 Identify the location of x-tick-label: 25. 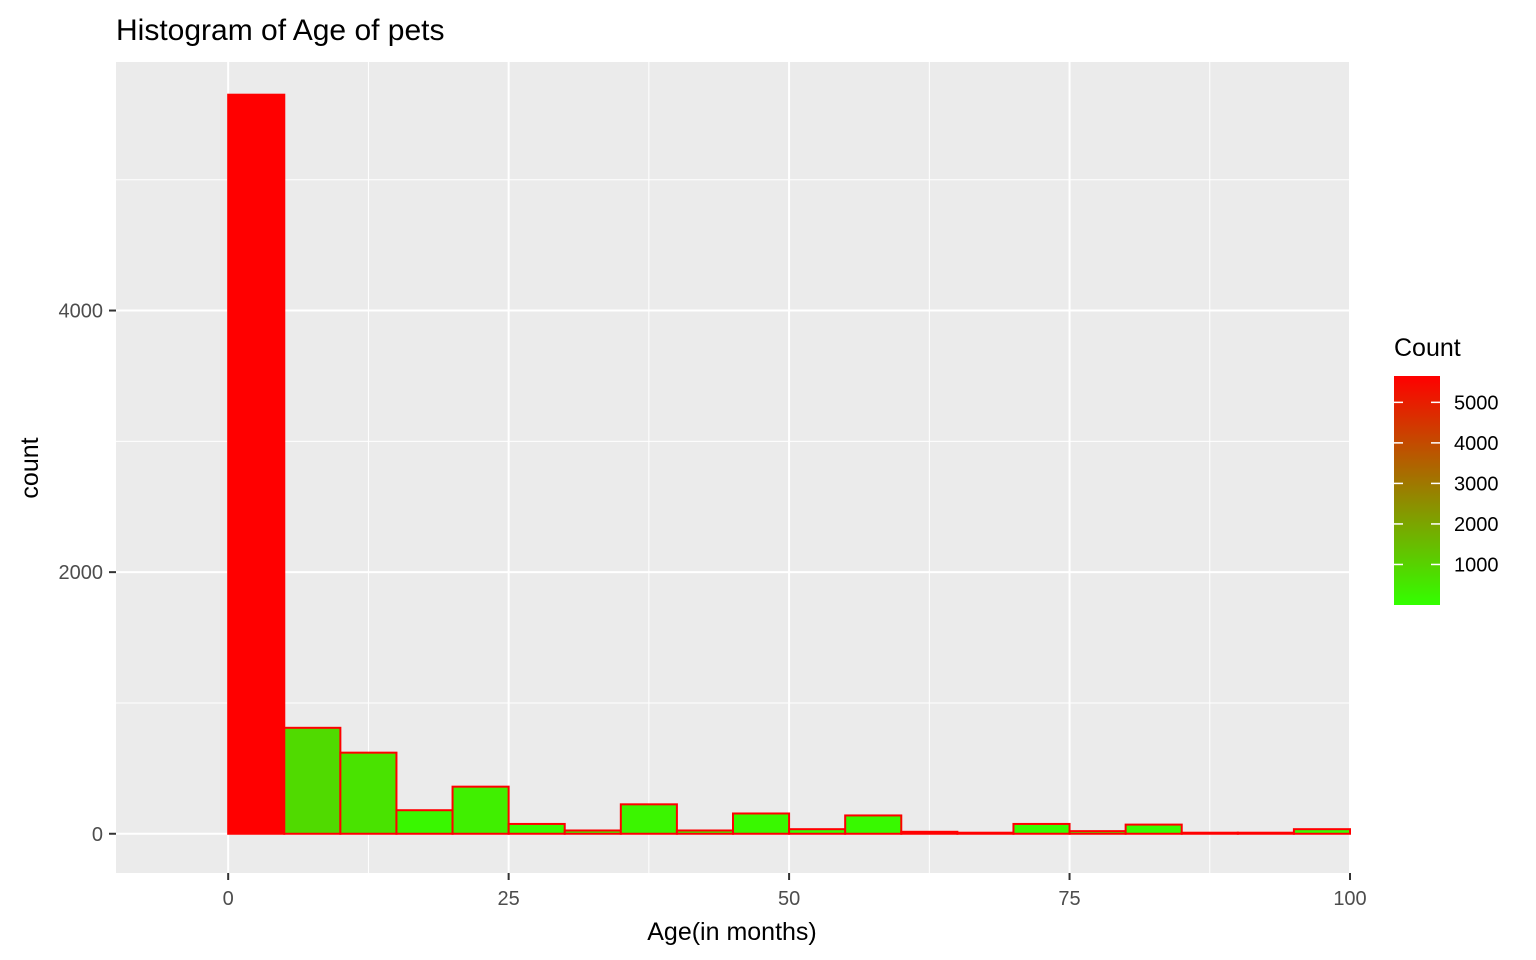
(509, 899).